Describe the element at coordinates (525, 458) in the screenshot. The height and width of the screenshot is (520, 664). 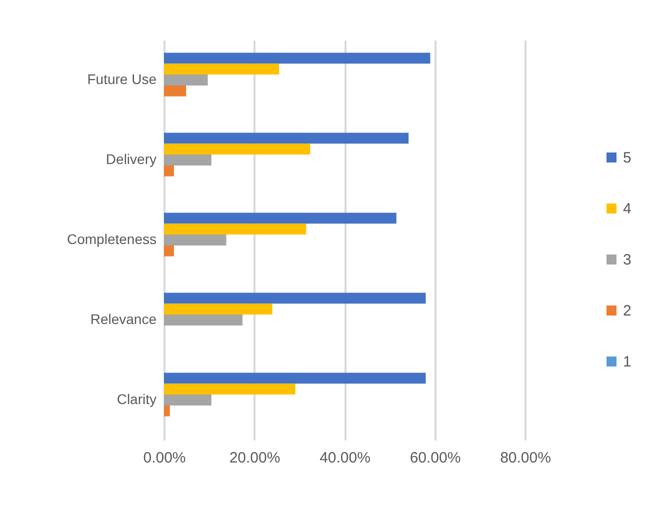
I see `x-tick-label: 80.00%` at that location.